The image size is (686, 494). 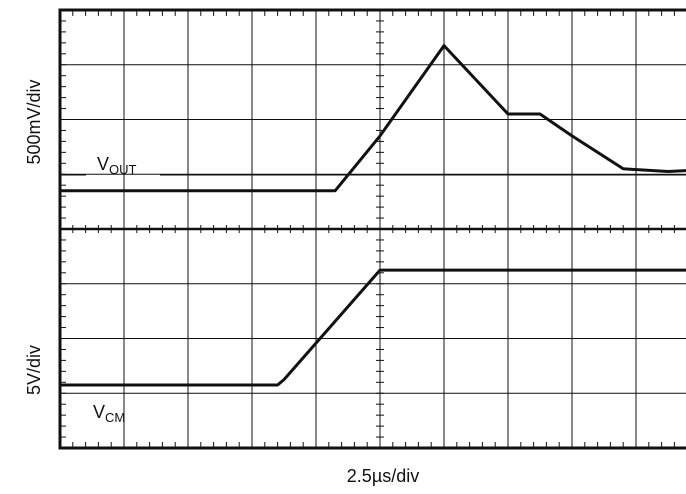 What do you see at coordinates (34, 370) in the screenshot?
I see `y-axis-label-bottom: 5V/div` at bounding box center [34, 370].